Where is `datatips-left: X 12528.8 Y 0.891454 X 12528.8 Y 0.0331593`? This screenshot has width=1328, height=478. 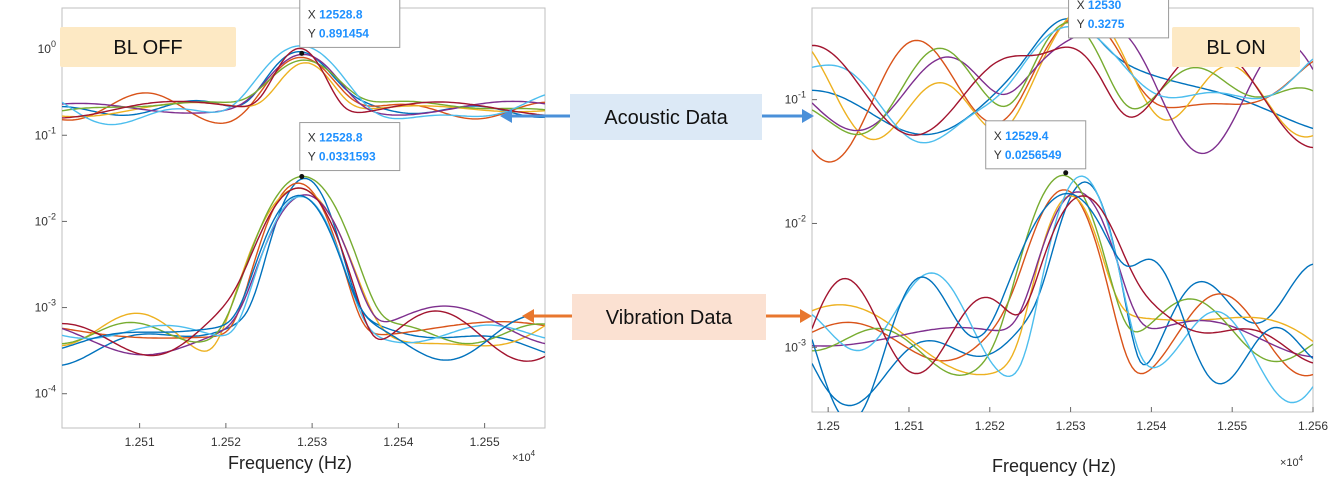 datatips-left: X 12528.8 Y 0.891454 X 12528.8 Y 0.0331593 is located at coordinates (350, 90).